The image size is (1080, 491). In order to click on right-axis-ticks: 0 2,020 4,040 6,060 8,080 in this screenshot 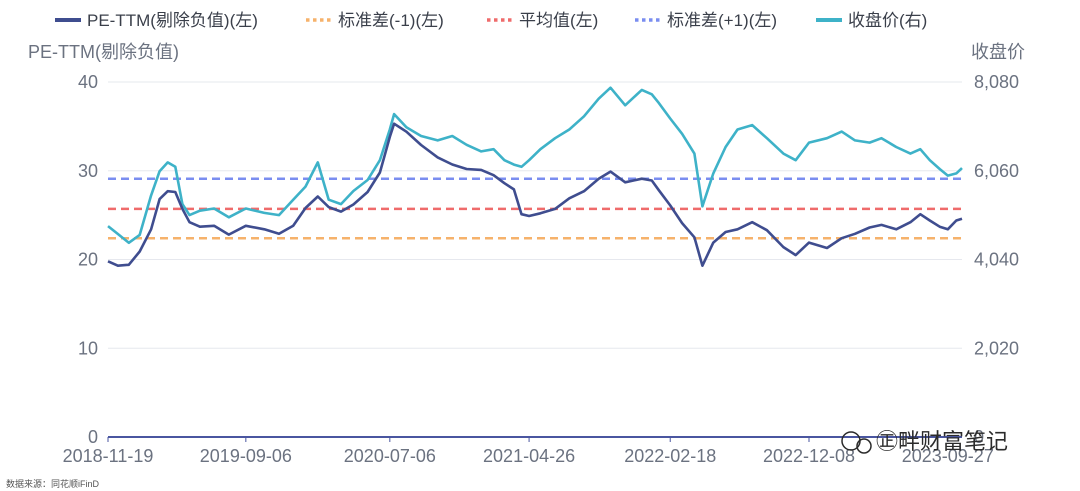, I will do `click(996, 259)`.